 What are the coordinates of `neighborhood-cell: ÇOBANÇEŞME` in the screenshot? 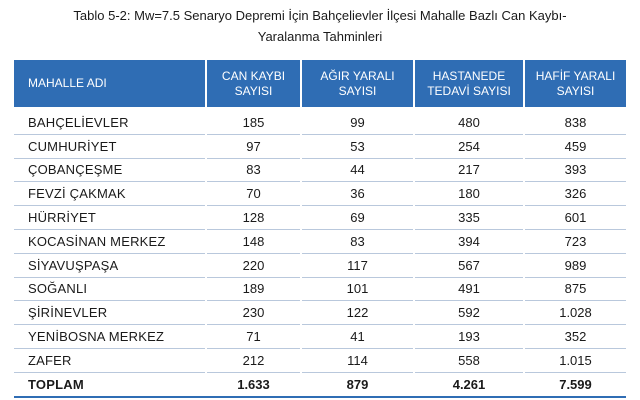 It's located at (110, 170).